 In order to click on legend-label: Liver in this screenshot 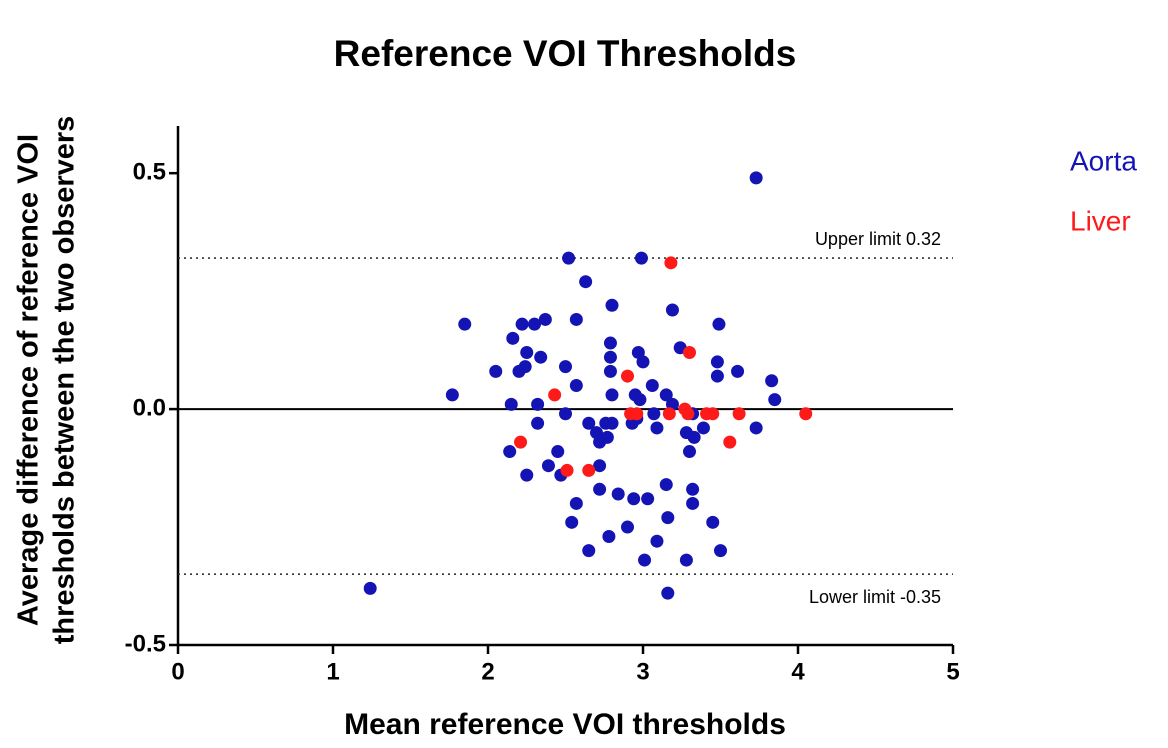, I will do `click(1100, 220)`.